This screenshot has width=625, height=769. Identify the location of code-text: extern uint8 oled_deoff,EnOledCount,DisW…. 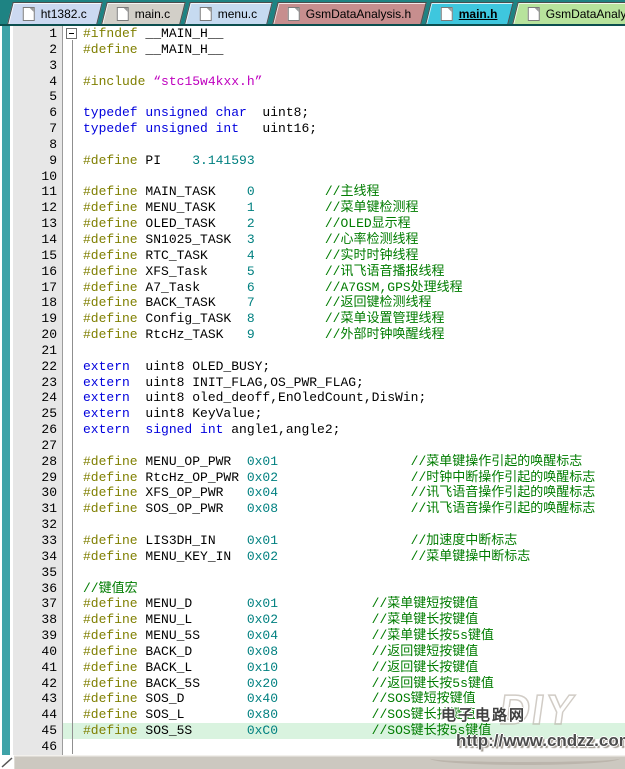
(255, 398).